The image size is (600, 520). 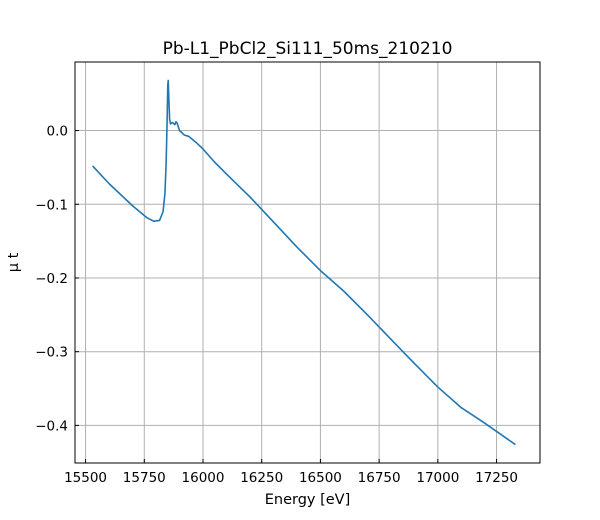 I want to click on x-tick-label: 17000, so click(x=437, y=478).